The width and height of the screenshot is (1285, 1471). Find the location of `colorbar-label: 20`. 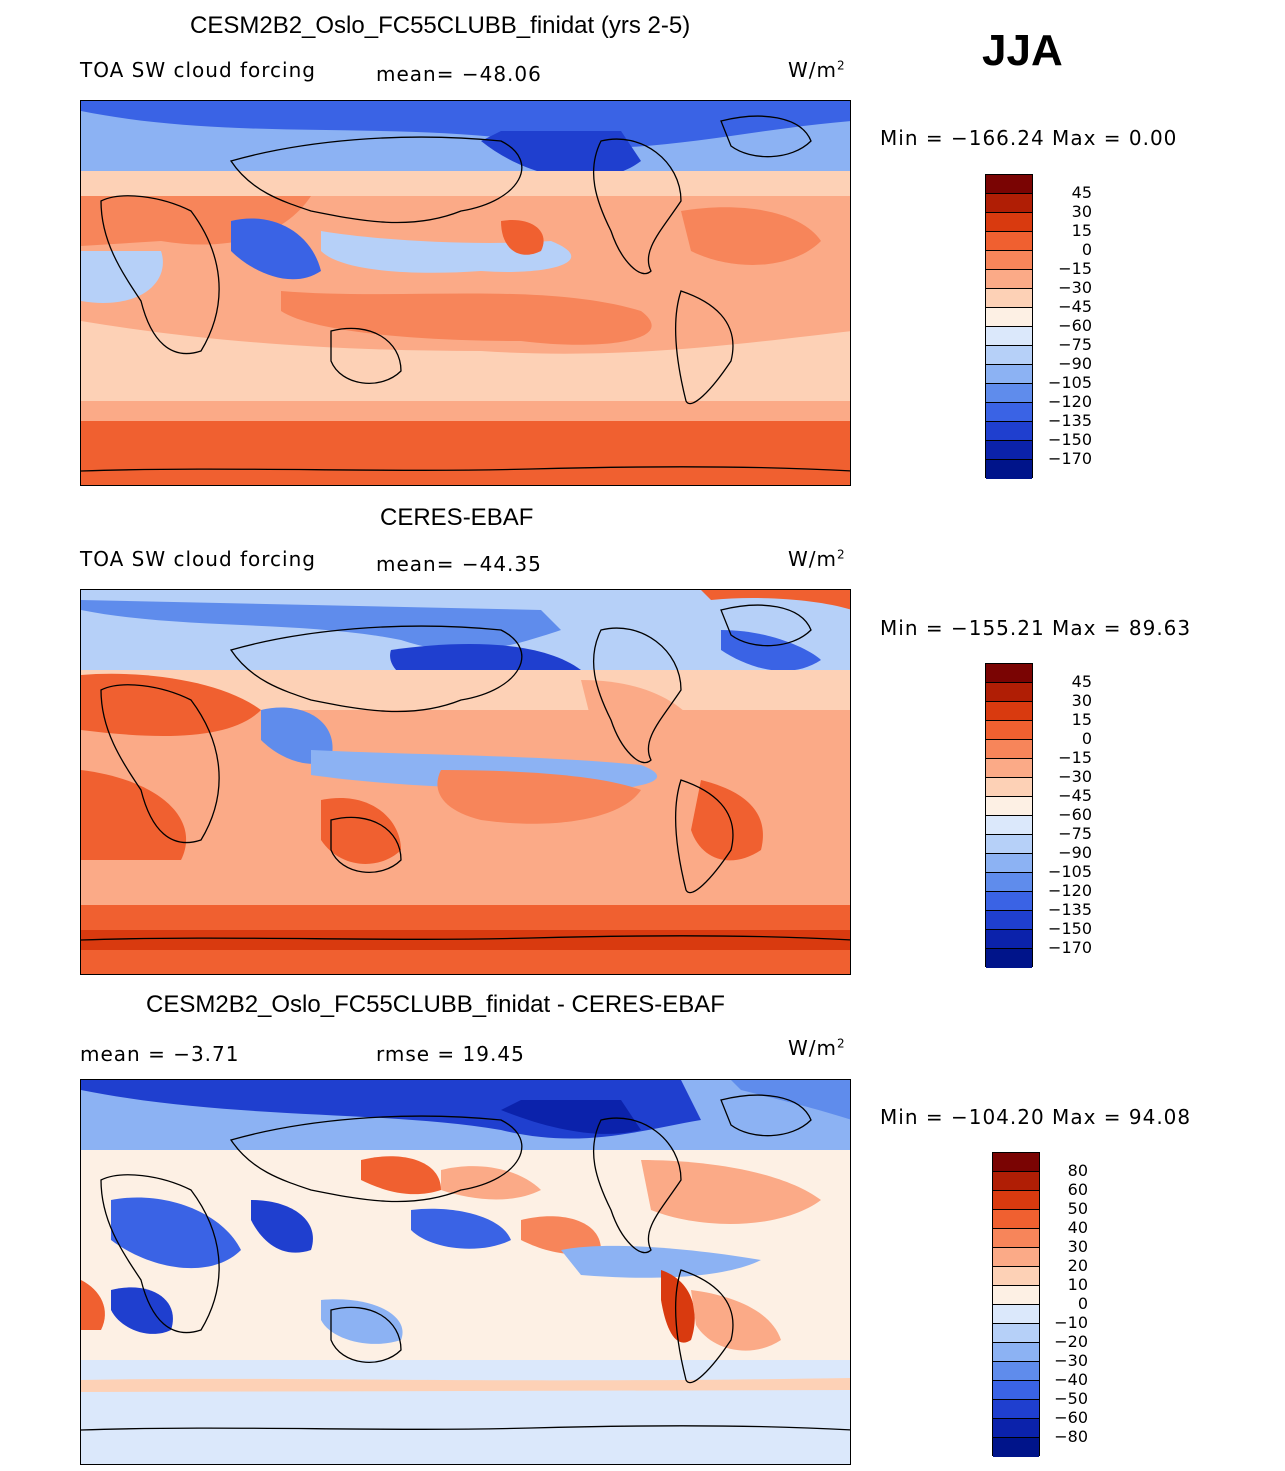

colorbar-label: 20 is located at coordinates (1077, 1265).